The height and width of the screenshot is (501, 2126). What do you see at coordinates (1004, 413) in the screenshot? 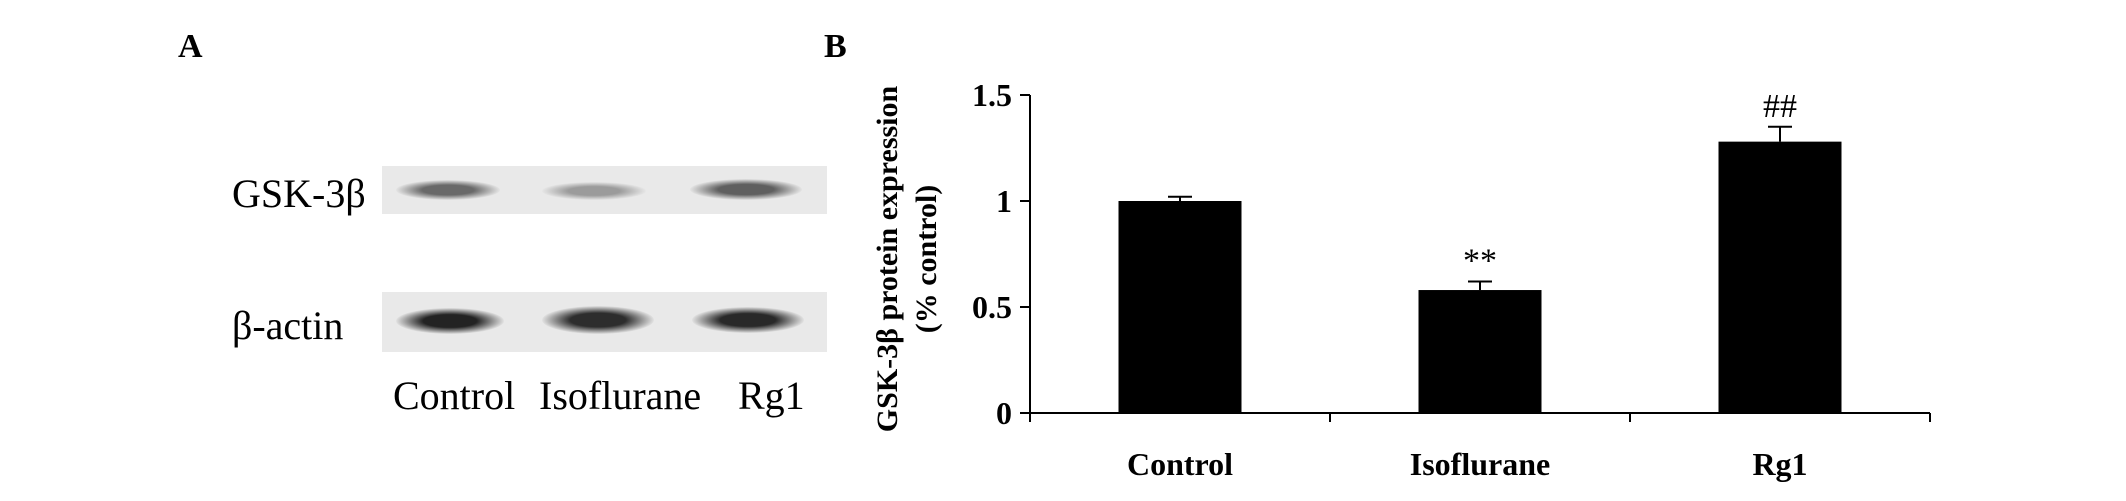
I see `y-tick-label: 0` at bounding box center [1004, 413].